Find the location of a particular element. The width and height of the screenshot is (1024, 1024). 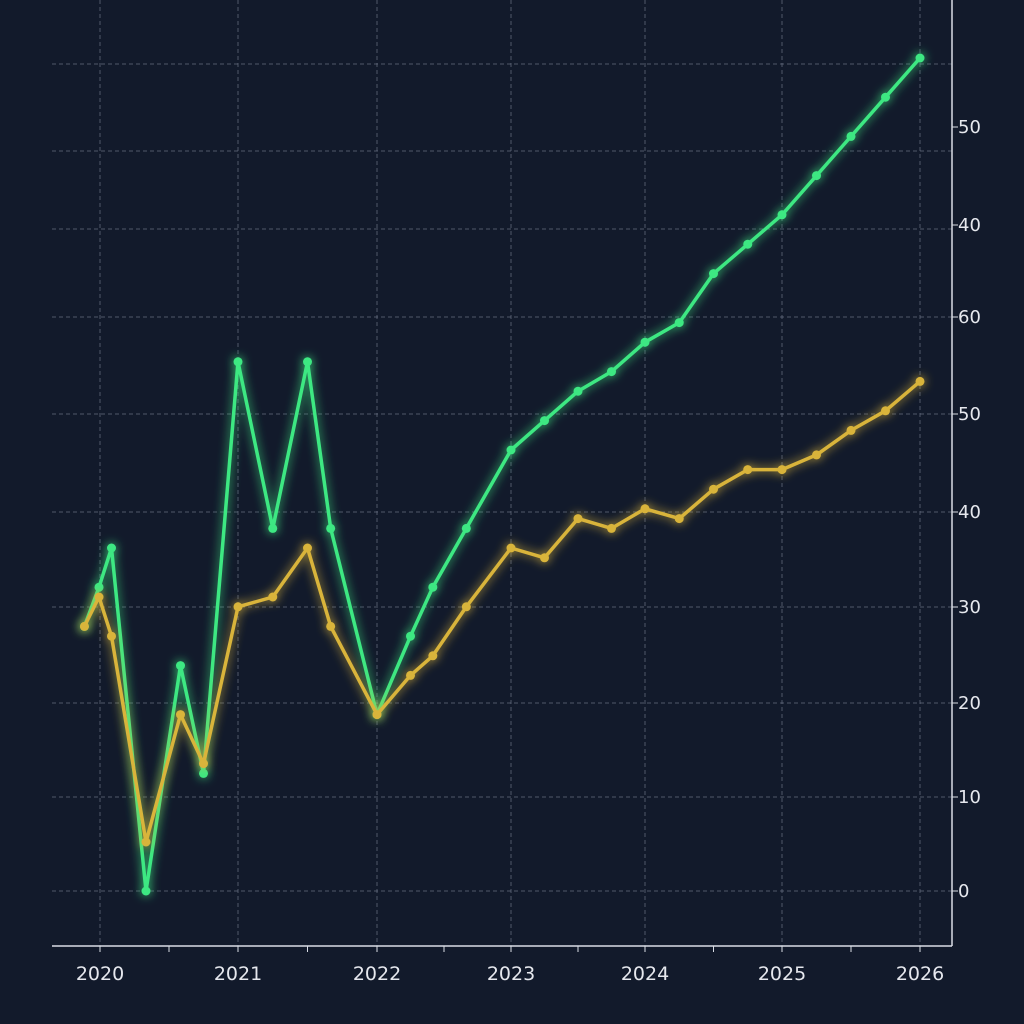

x-tick-label: 2022 is located at coordinates (377, 974).